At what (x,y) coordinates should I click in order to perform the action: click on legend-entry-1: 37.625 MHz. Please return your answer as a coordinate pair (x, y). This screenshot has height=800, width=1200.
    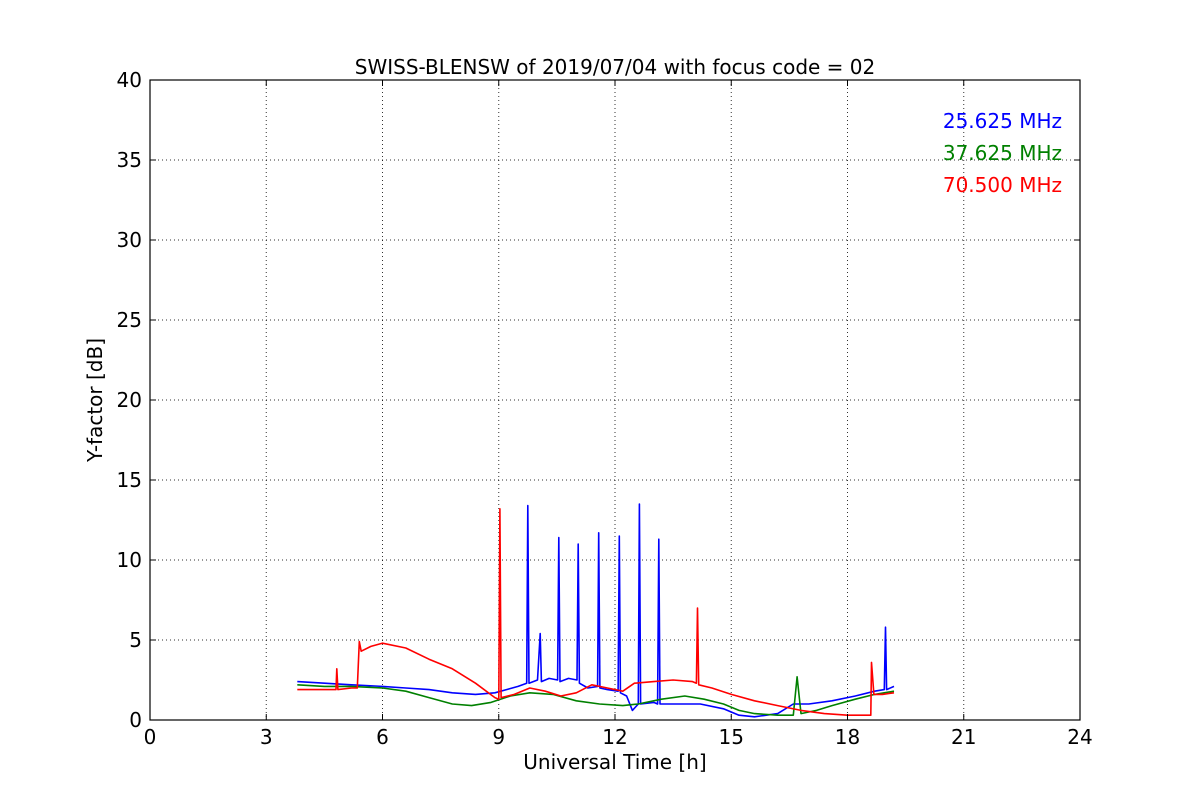
    Looking at the image, I should click on (1002, 153).